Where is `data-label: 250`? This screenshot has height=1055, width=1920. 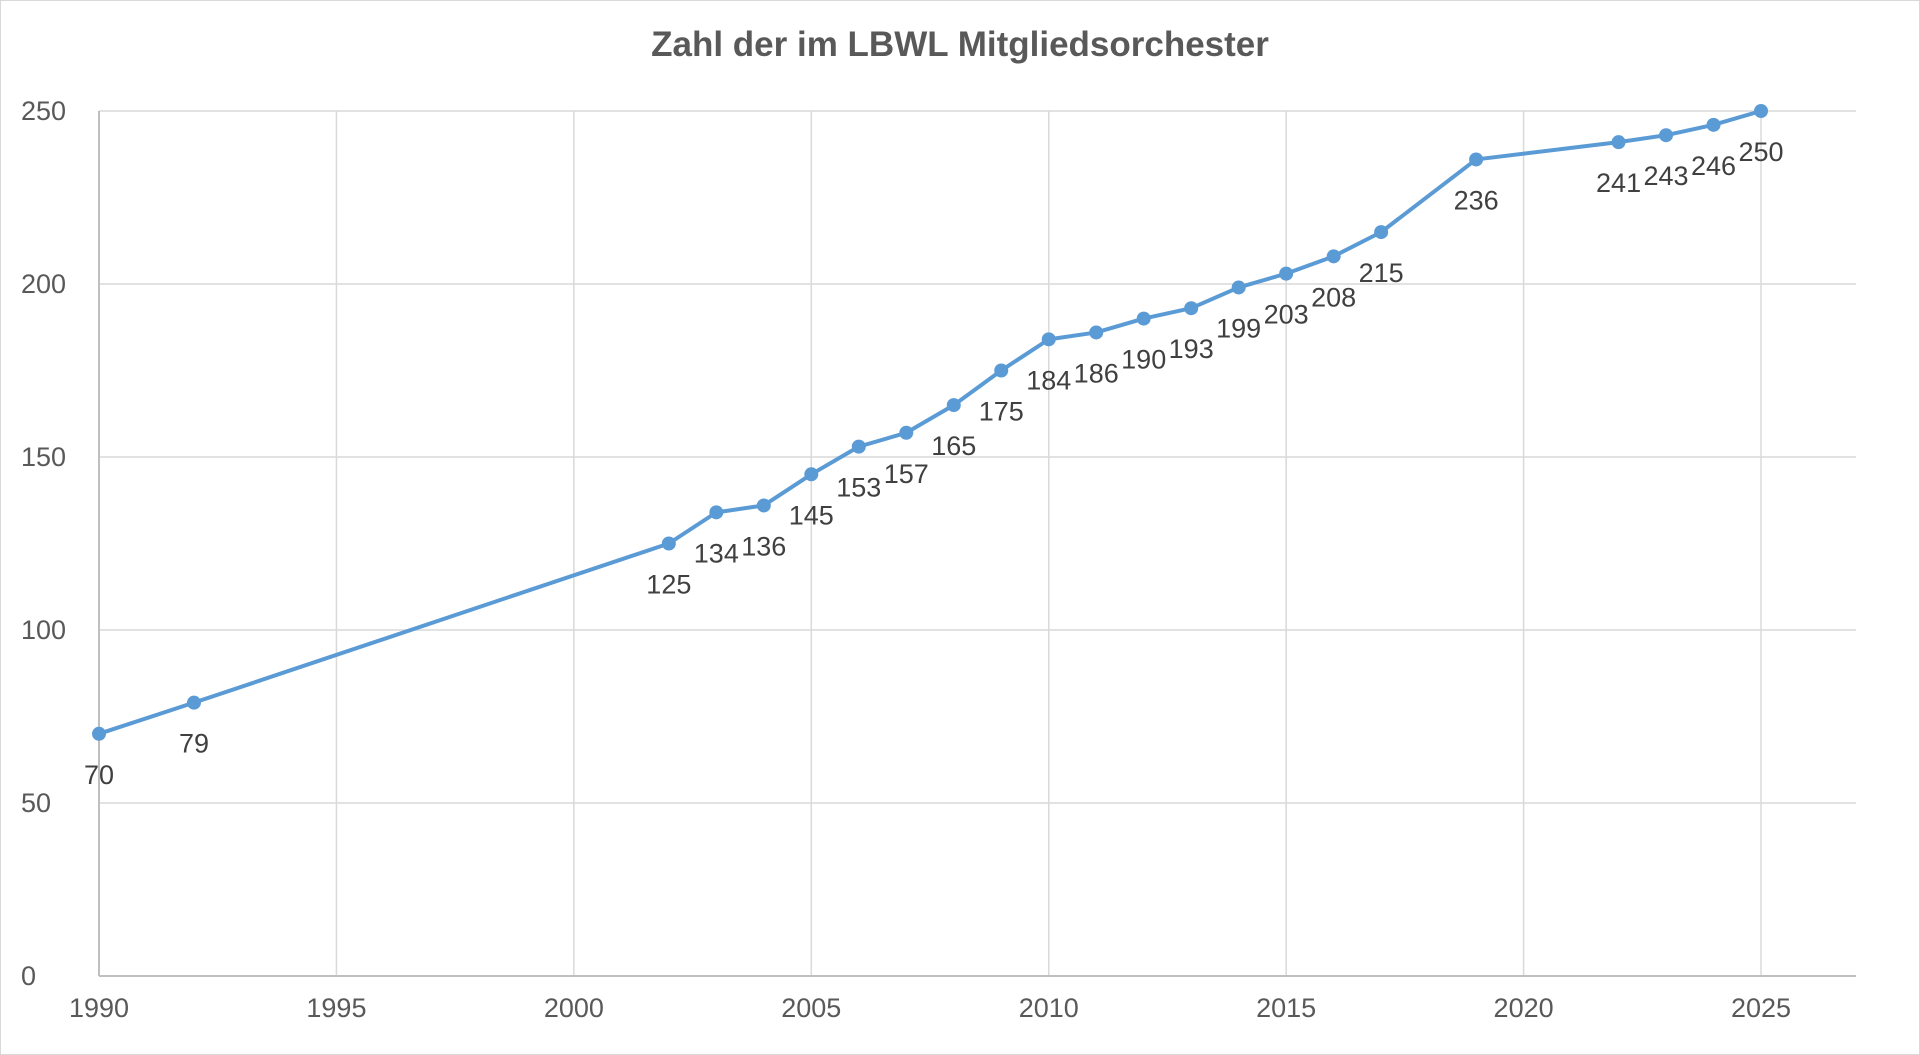 data-label: 250 is located at coordinates (1760, 152).